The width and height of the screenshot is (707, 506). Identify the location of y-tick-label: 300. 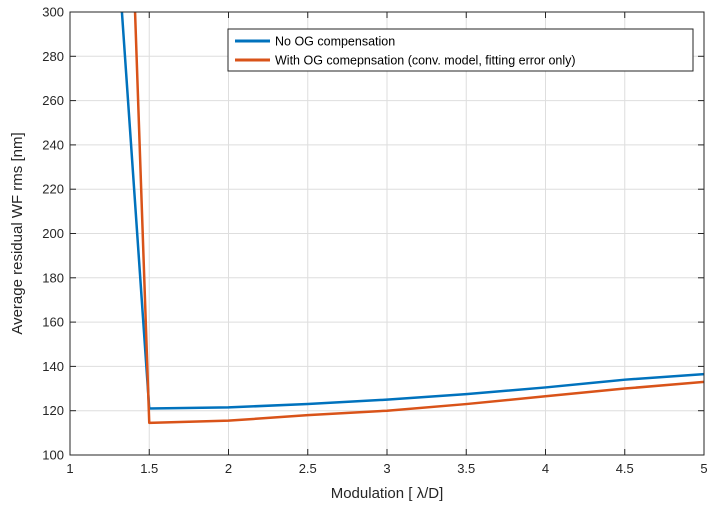
(53, 12).